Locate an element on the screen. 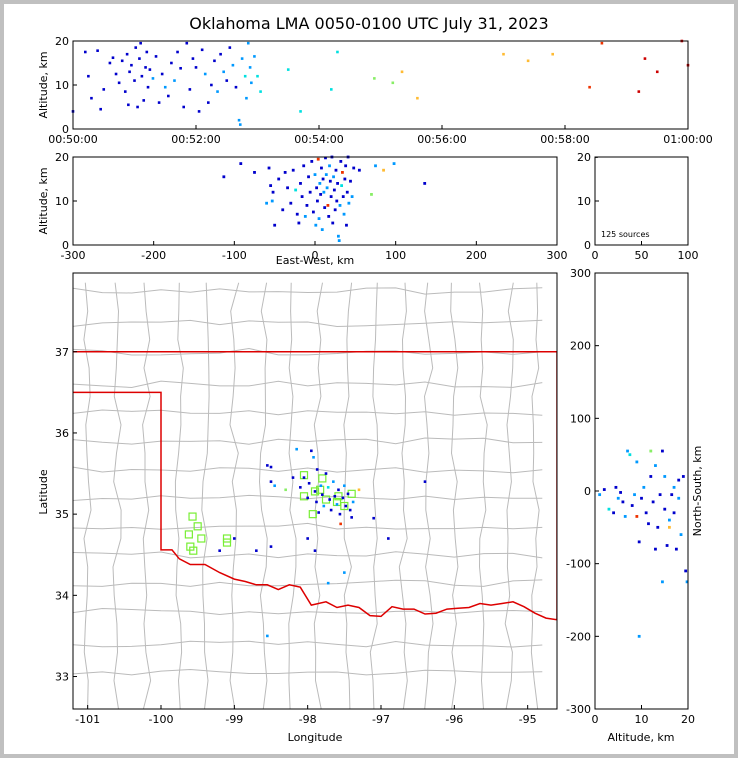  y-tick-label: 34 is located at coordinates (62, 595).